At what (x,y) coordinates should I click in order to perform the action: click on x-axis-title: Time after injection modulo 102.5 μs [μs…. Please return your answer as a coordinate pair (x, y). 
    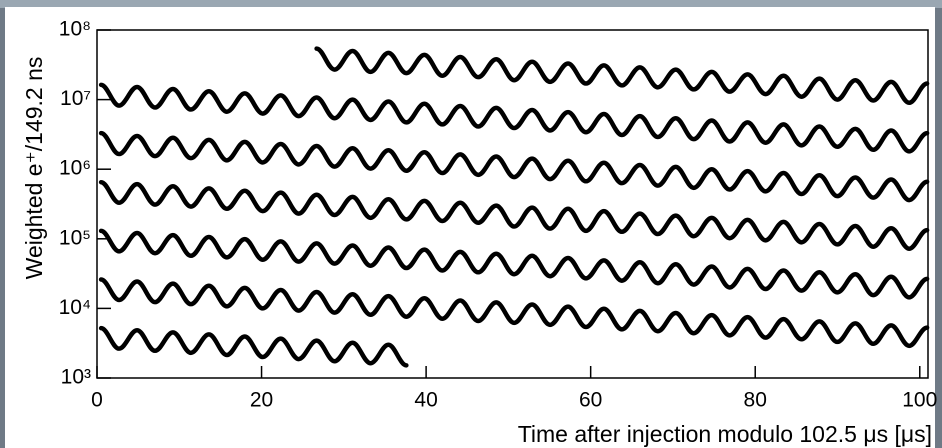
    Looking at the image, I should click on (725, 434).